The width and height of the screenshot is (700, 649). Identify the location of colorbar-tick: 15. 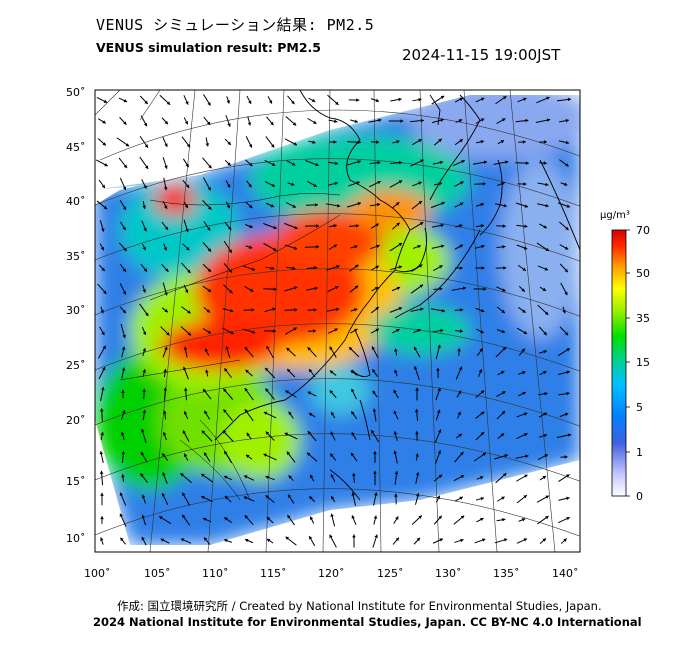
(643, 362).